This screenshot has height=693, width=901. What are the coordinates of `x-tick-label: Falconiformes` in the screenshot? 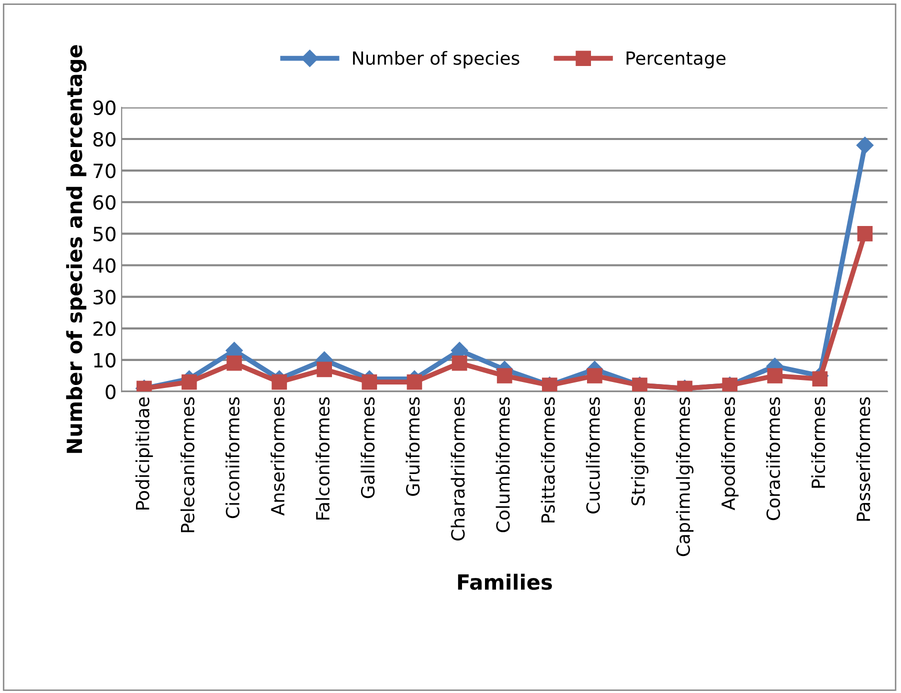 It's located at (323, 458).